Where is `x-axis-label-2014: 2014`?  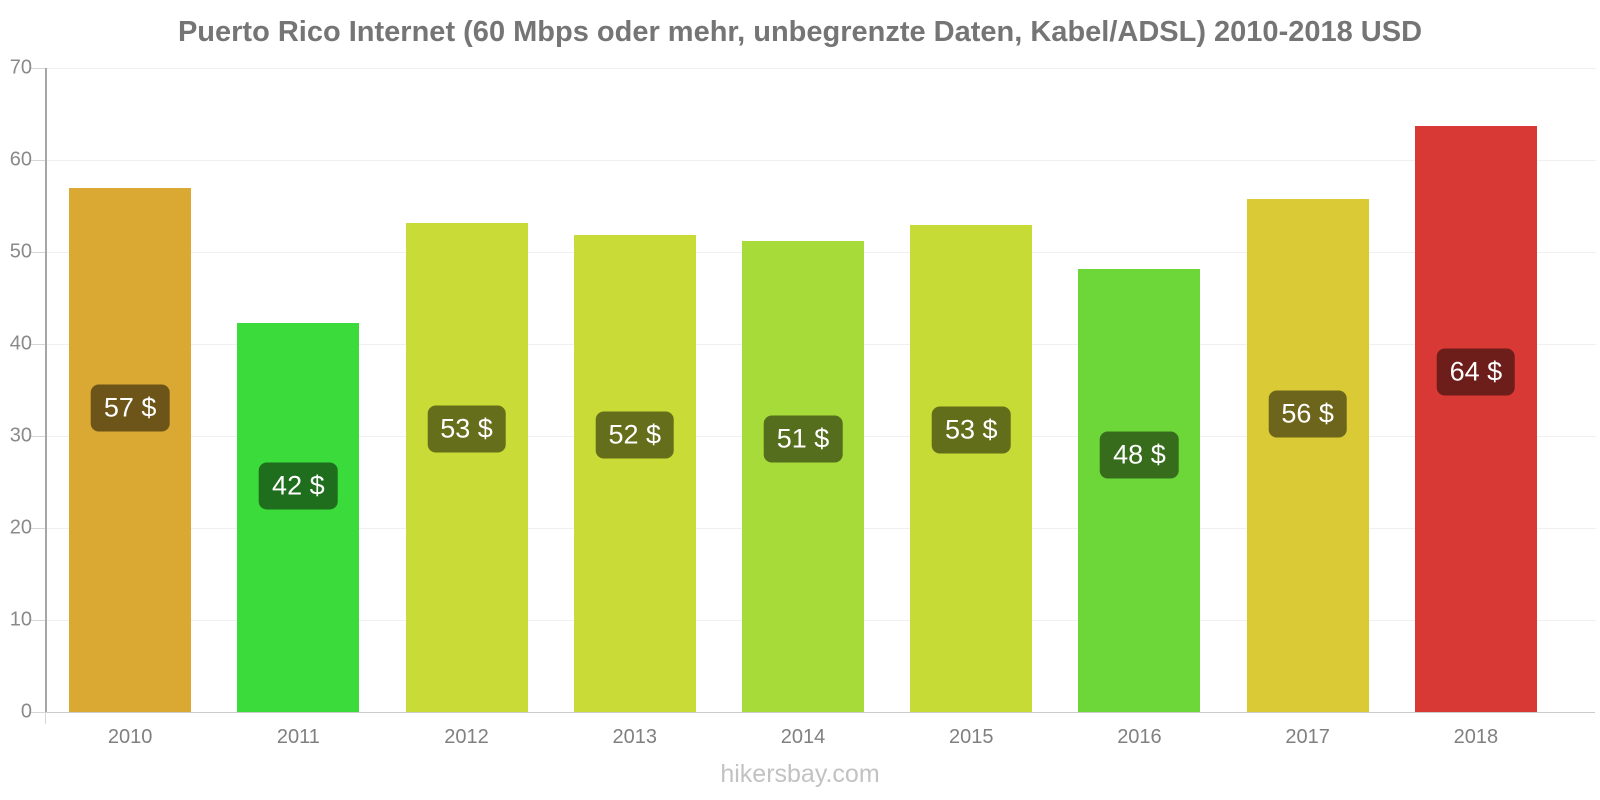 x-axis-label-2014: 2014 is located at coordinates (803, 737).